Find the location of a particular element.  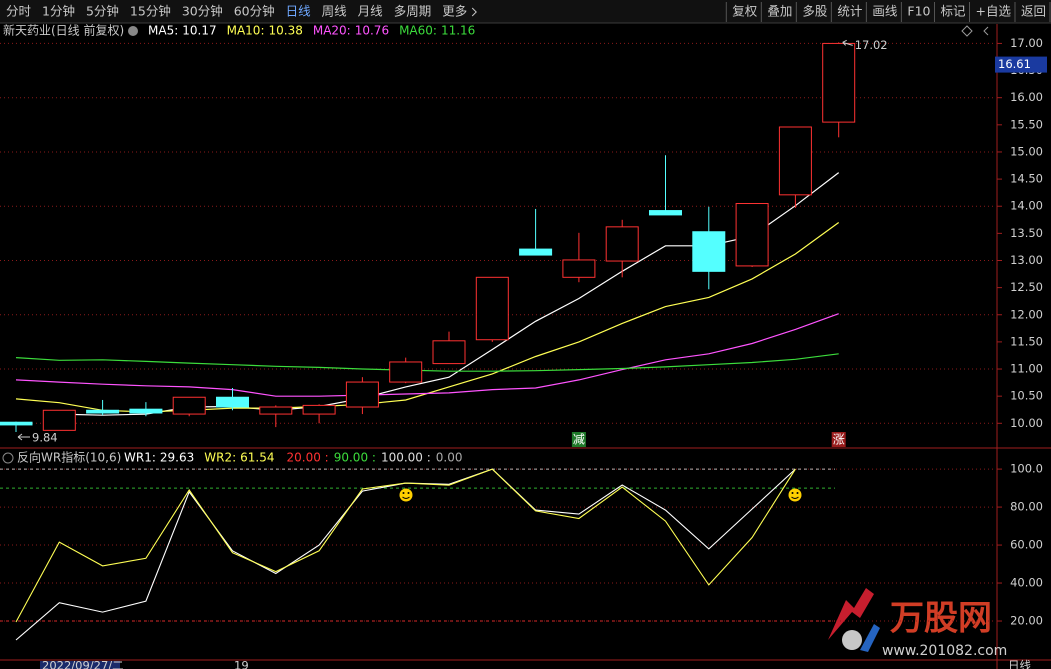

tool-button: 标记 is located at coordinates (953, 11).